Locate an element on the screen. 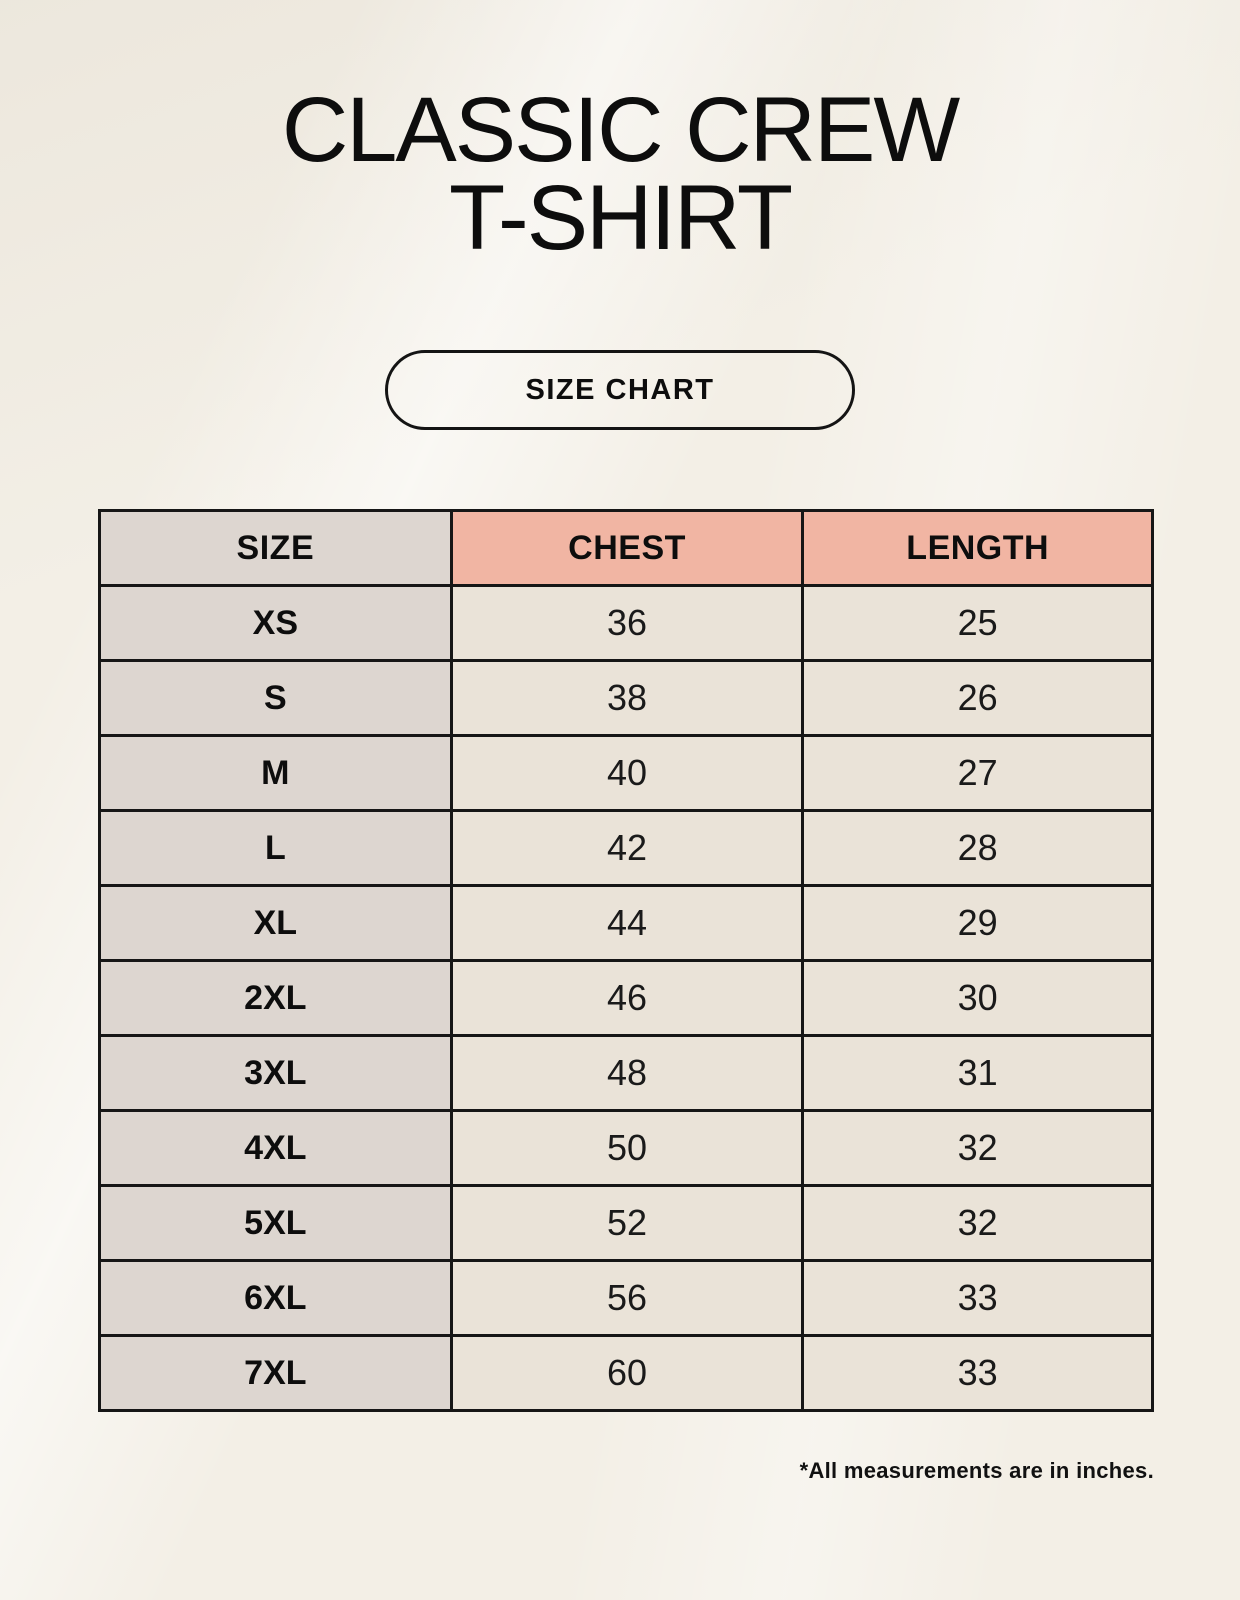 This screenshot has height=1600, width=1240. chest-cell: 36 is located at coordinates (627, 623).